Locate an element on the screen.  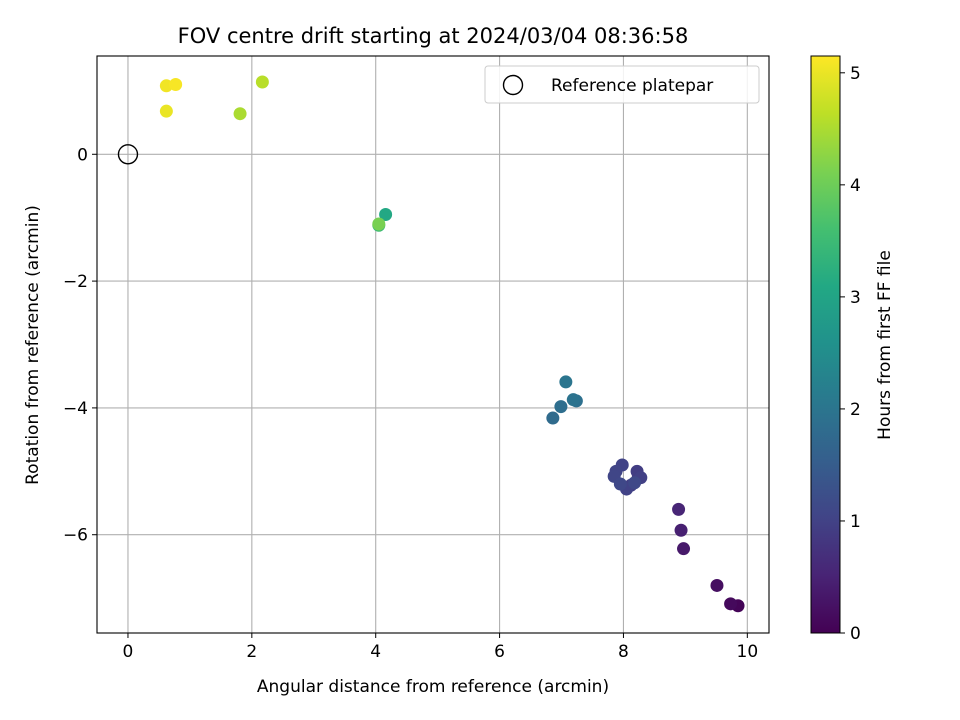
x-ticks: 0 2 4 6 8 10 is located at coordinates (441, 647).